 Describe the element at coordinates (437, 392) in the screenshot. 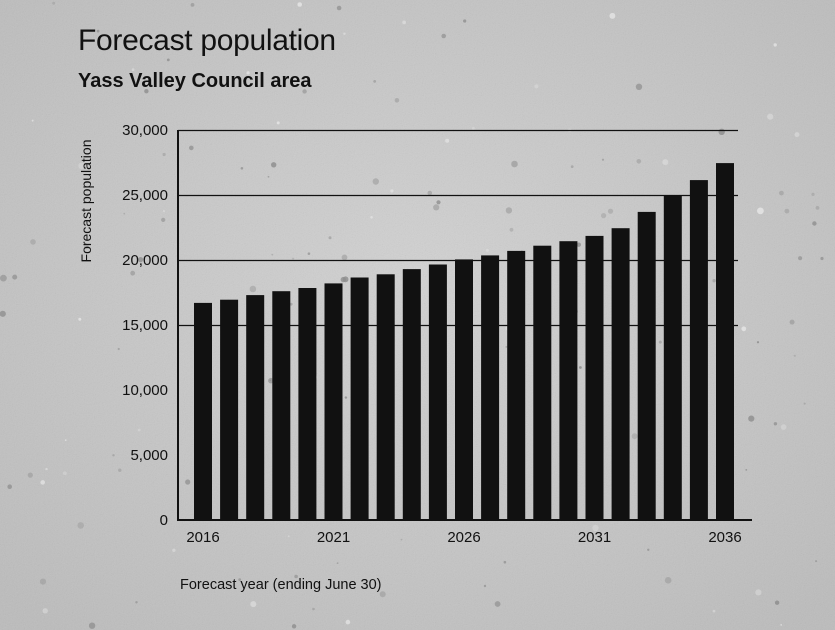

I see `bar-2025` at that location.